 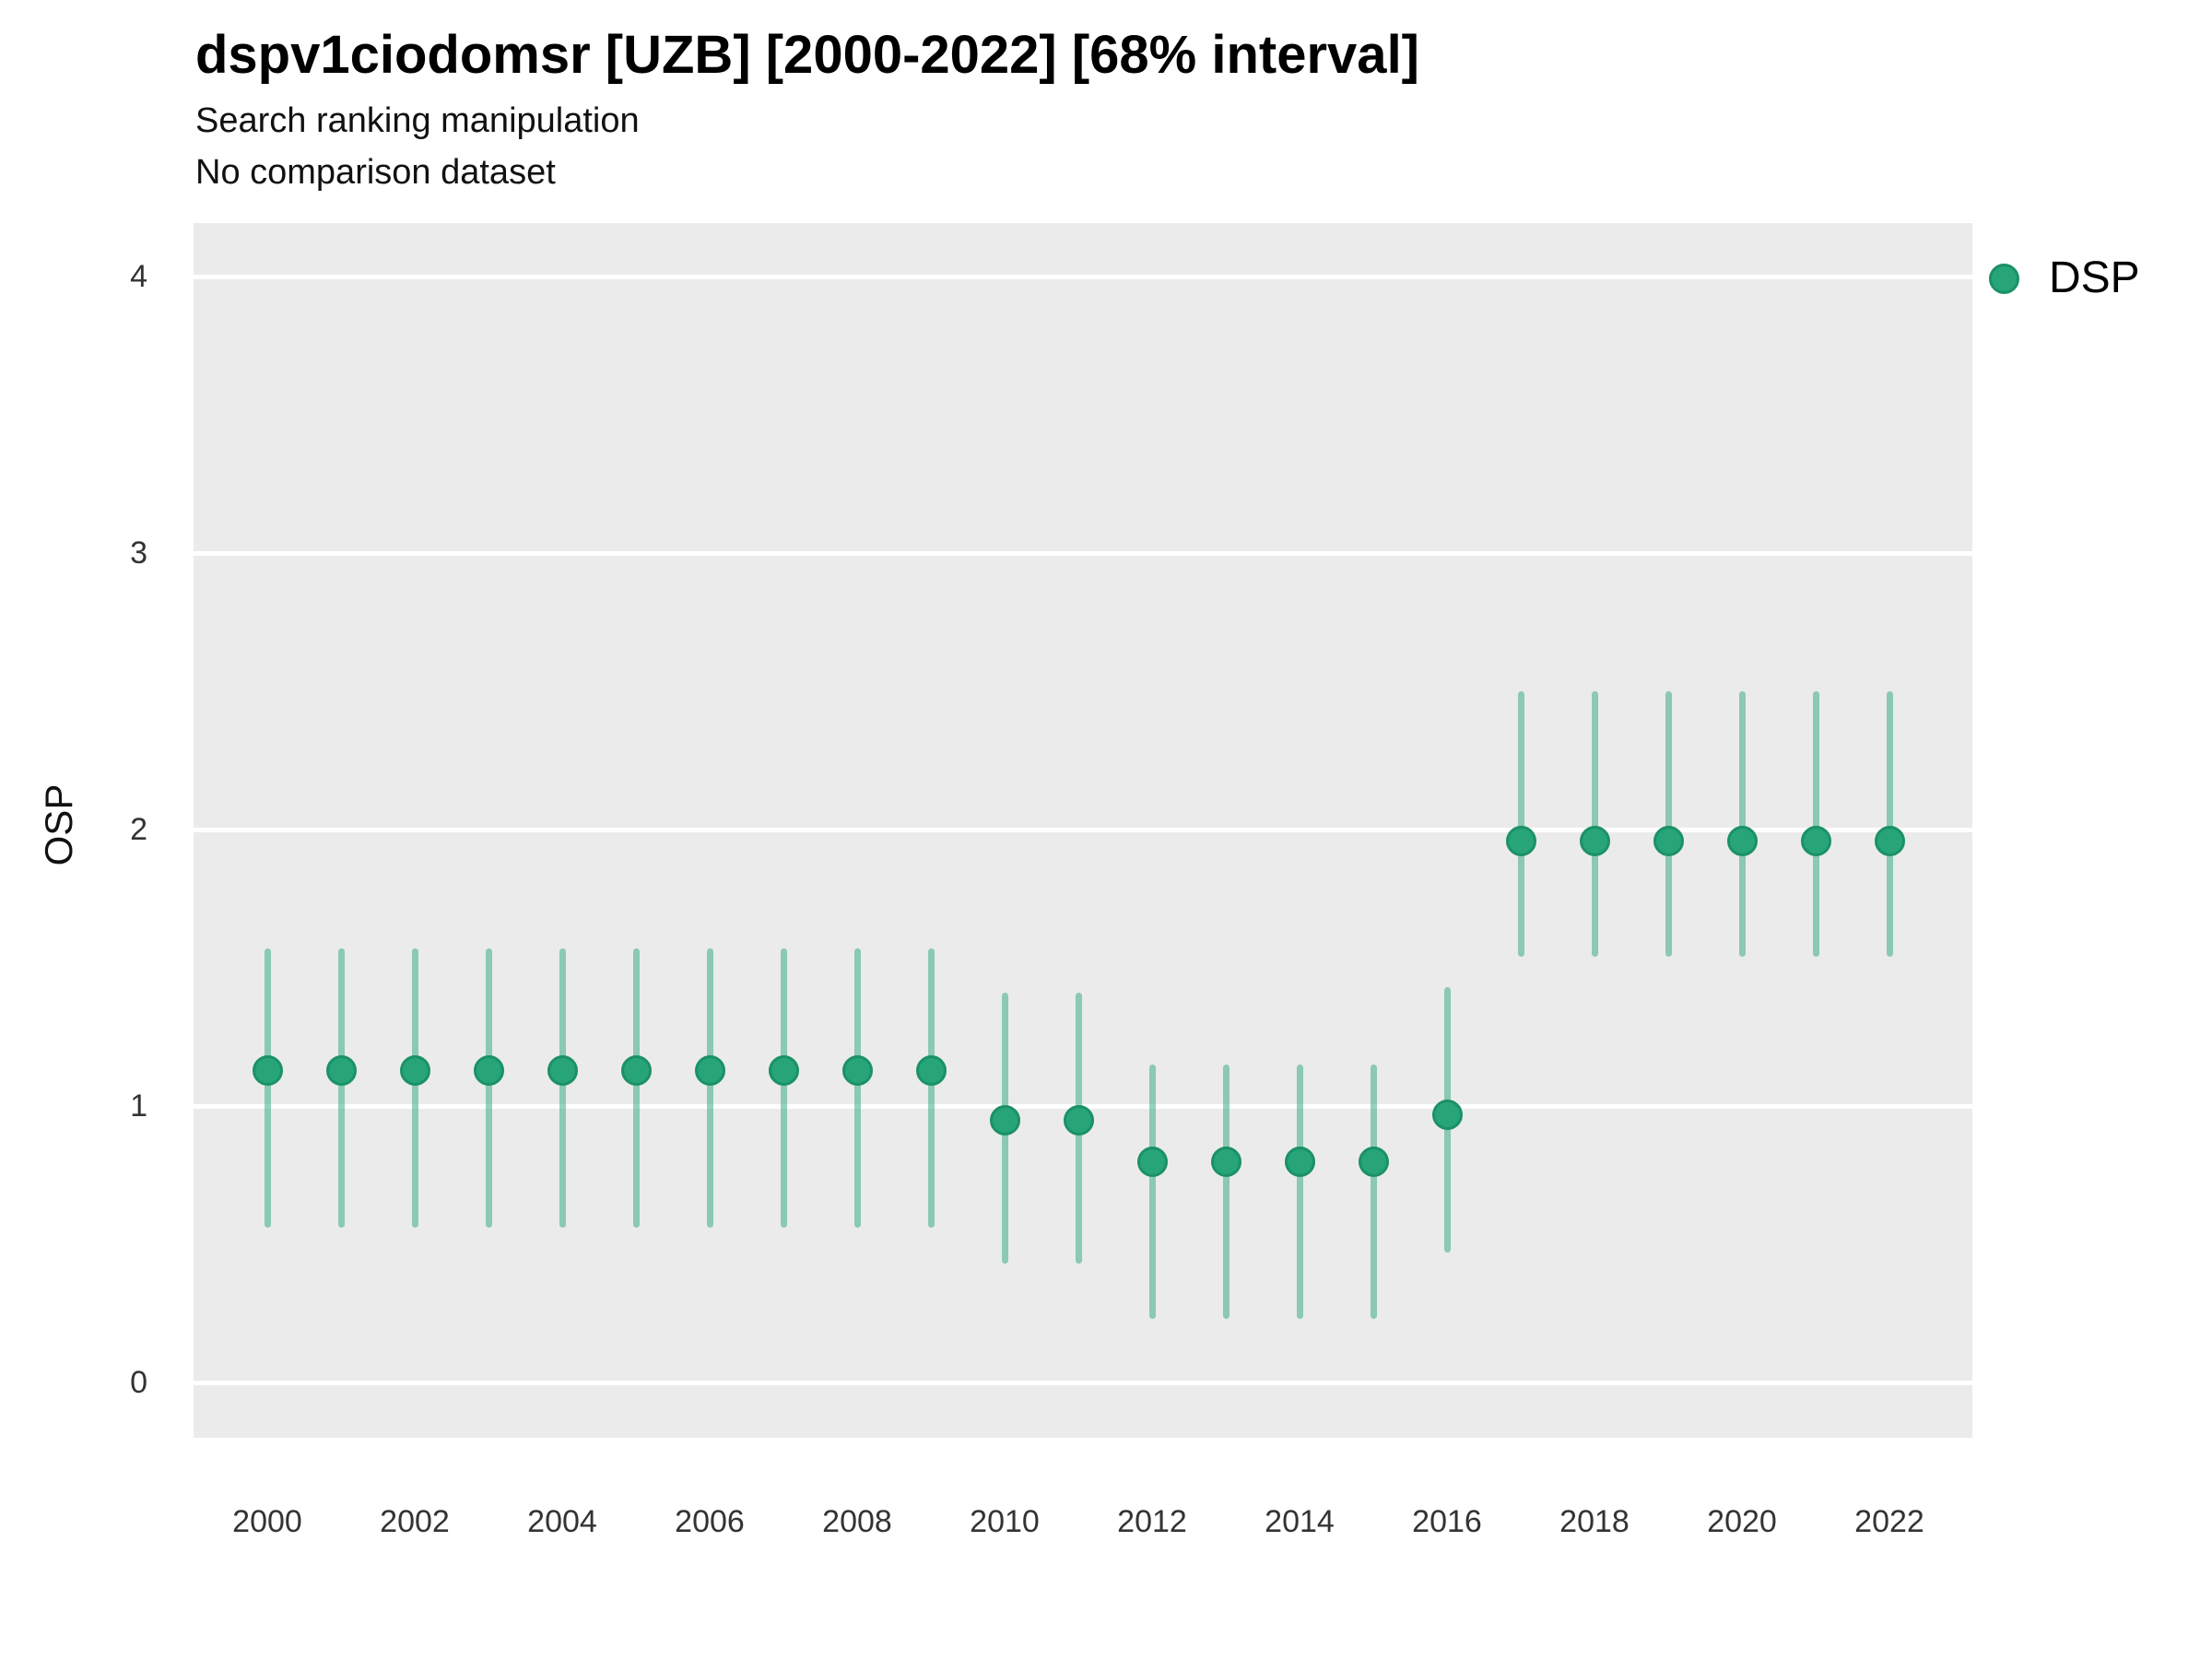 What do you see at coordinates (1815, 840) in the screenshot?
I see `point-2021` at bounding box center [1815, 840].